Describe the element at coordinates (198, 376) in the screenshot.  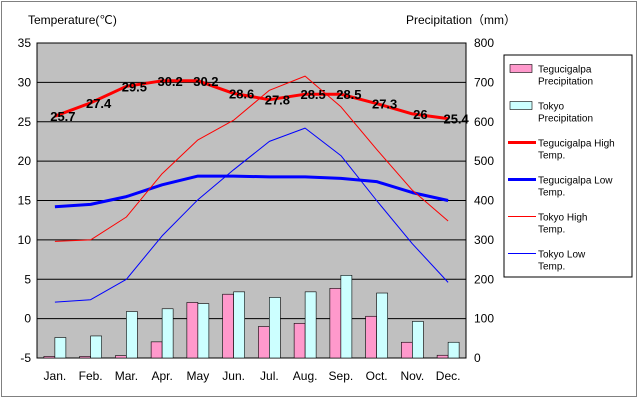
I see `x-tick-label: May` at that location.